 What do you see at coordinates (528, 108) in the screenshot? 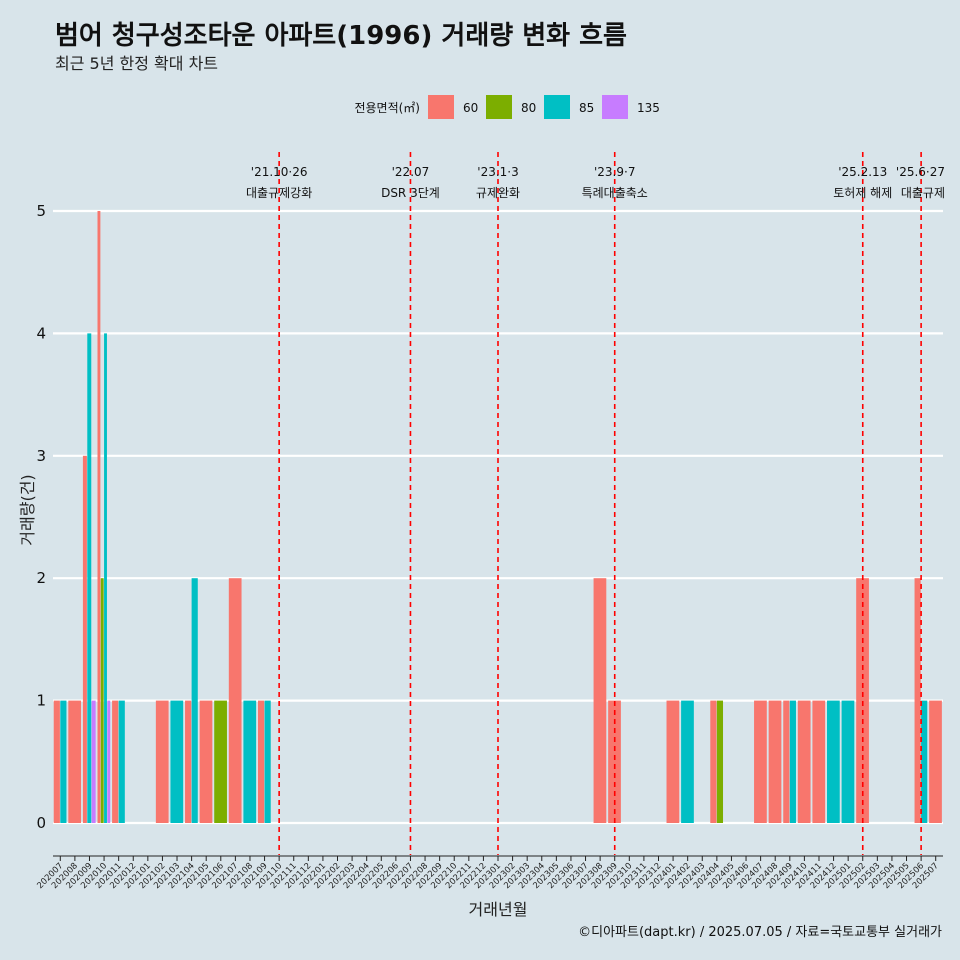
I see `legend-label-80: 80` at bounding box center [528, 108].